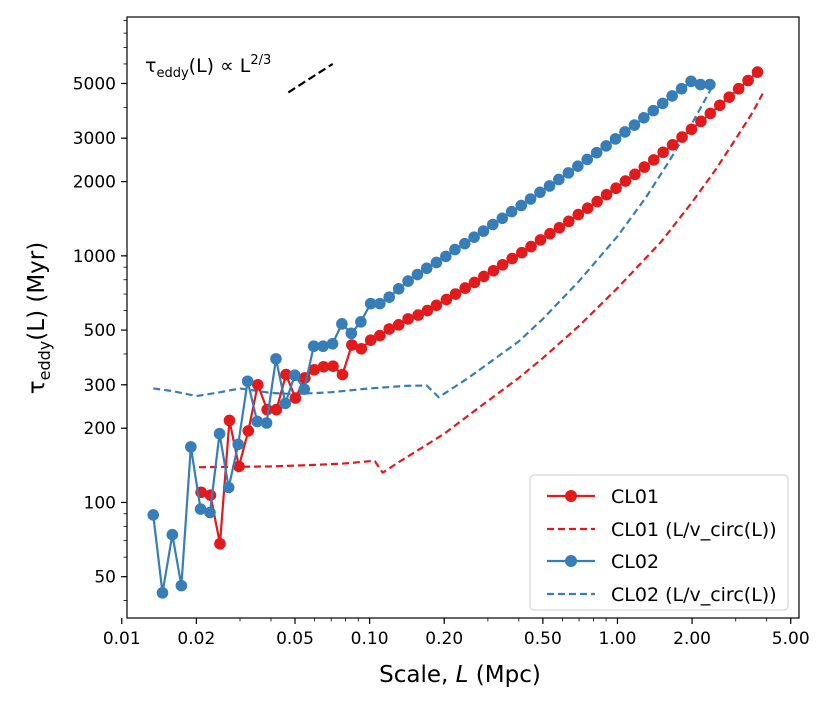 This screenshot has height=712, width=830. I want to click on y-tick-label: 1000, so click(94, 257).